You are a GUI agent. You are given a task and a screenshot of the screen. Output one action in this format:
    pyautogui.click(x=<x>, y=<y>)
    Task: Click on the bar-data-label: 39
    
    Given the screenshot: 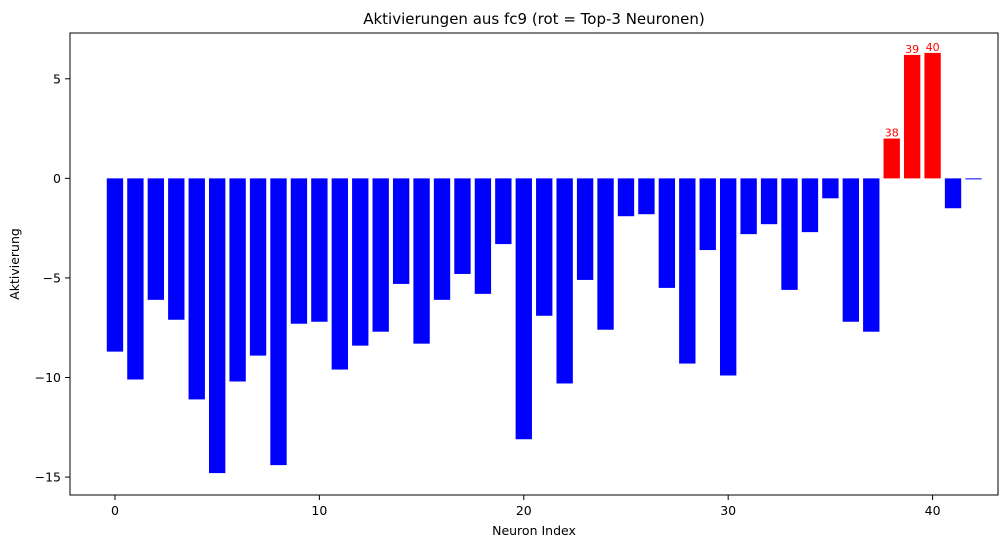 What is the action you would take?
    pyautogui.click(x=912, y=49)
    